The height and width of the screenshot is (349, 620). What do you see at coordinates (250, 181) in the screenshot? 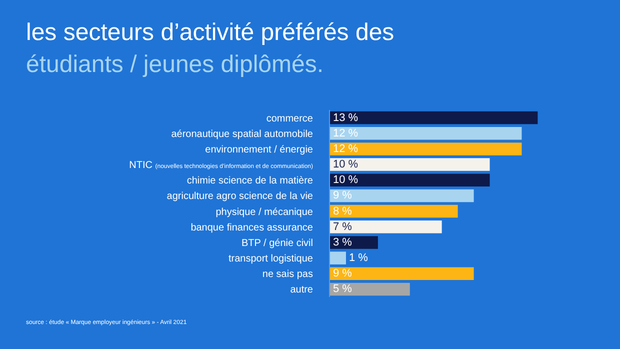
I see `y-tick-label: chimie science de la matière` at bounding box center [250, 181].